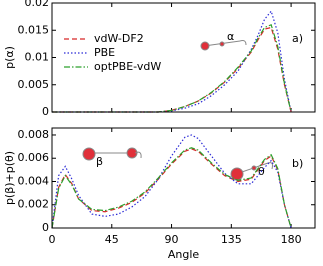  Describe the element at coordinates (119, 38) in the screenshot. I see `legend-label: vdW-DF2` at that location.